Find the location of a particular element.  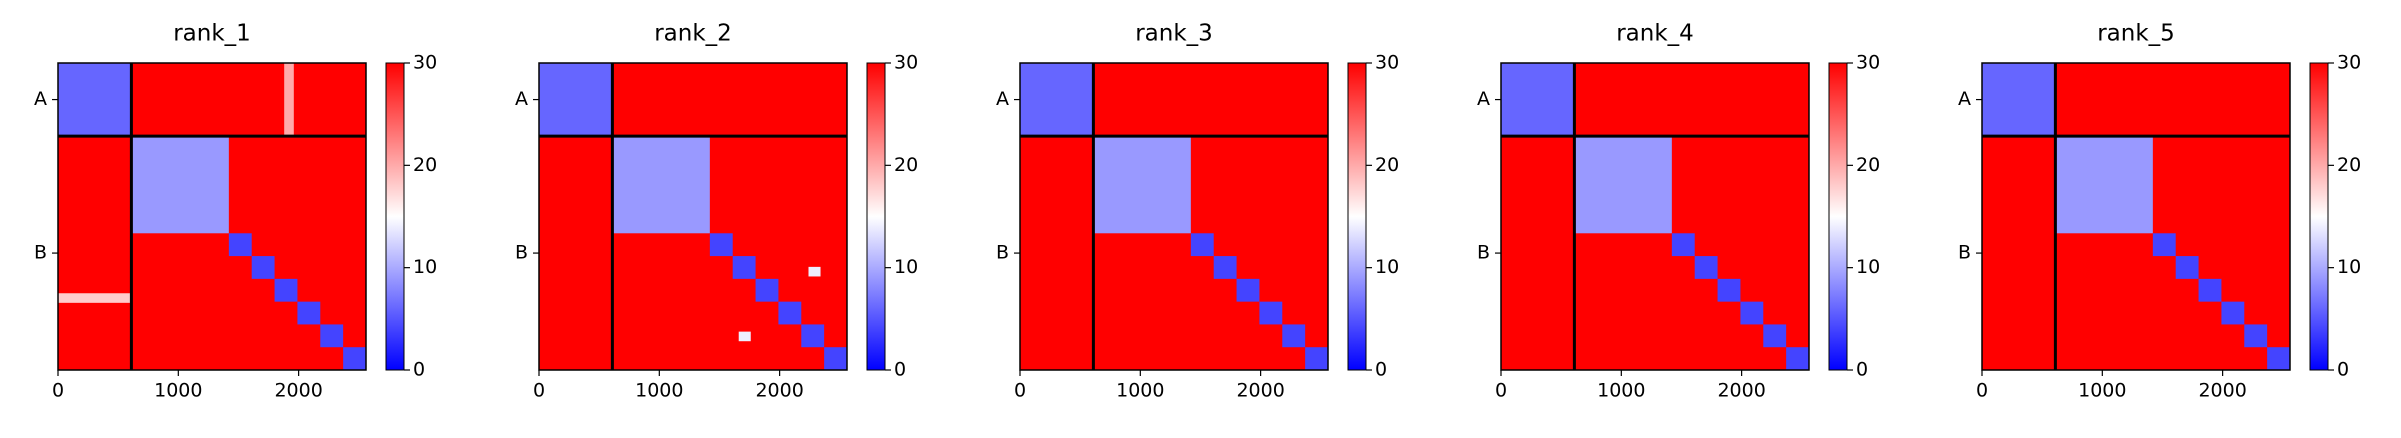

panel-title: rank_5 is located at coordinates (2136, 34).